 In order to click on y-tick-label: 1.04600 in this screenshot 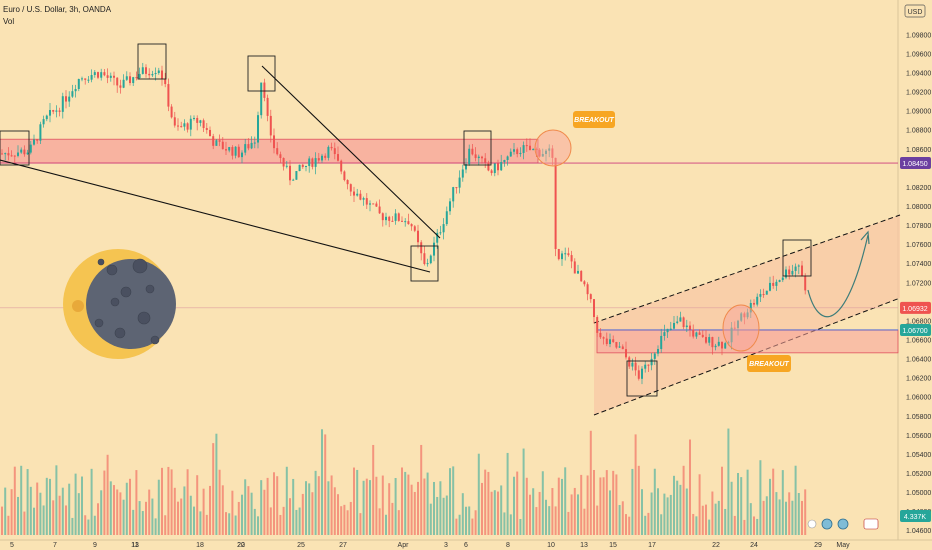, I will do `click(918, 531)`.